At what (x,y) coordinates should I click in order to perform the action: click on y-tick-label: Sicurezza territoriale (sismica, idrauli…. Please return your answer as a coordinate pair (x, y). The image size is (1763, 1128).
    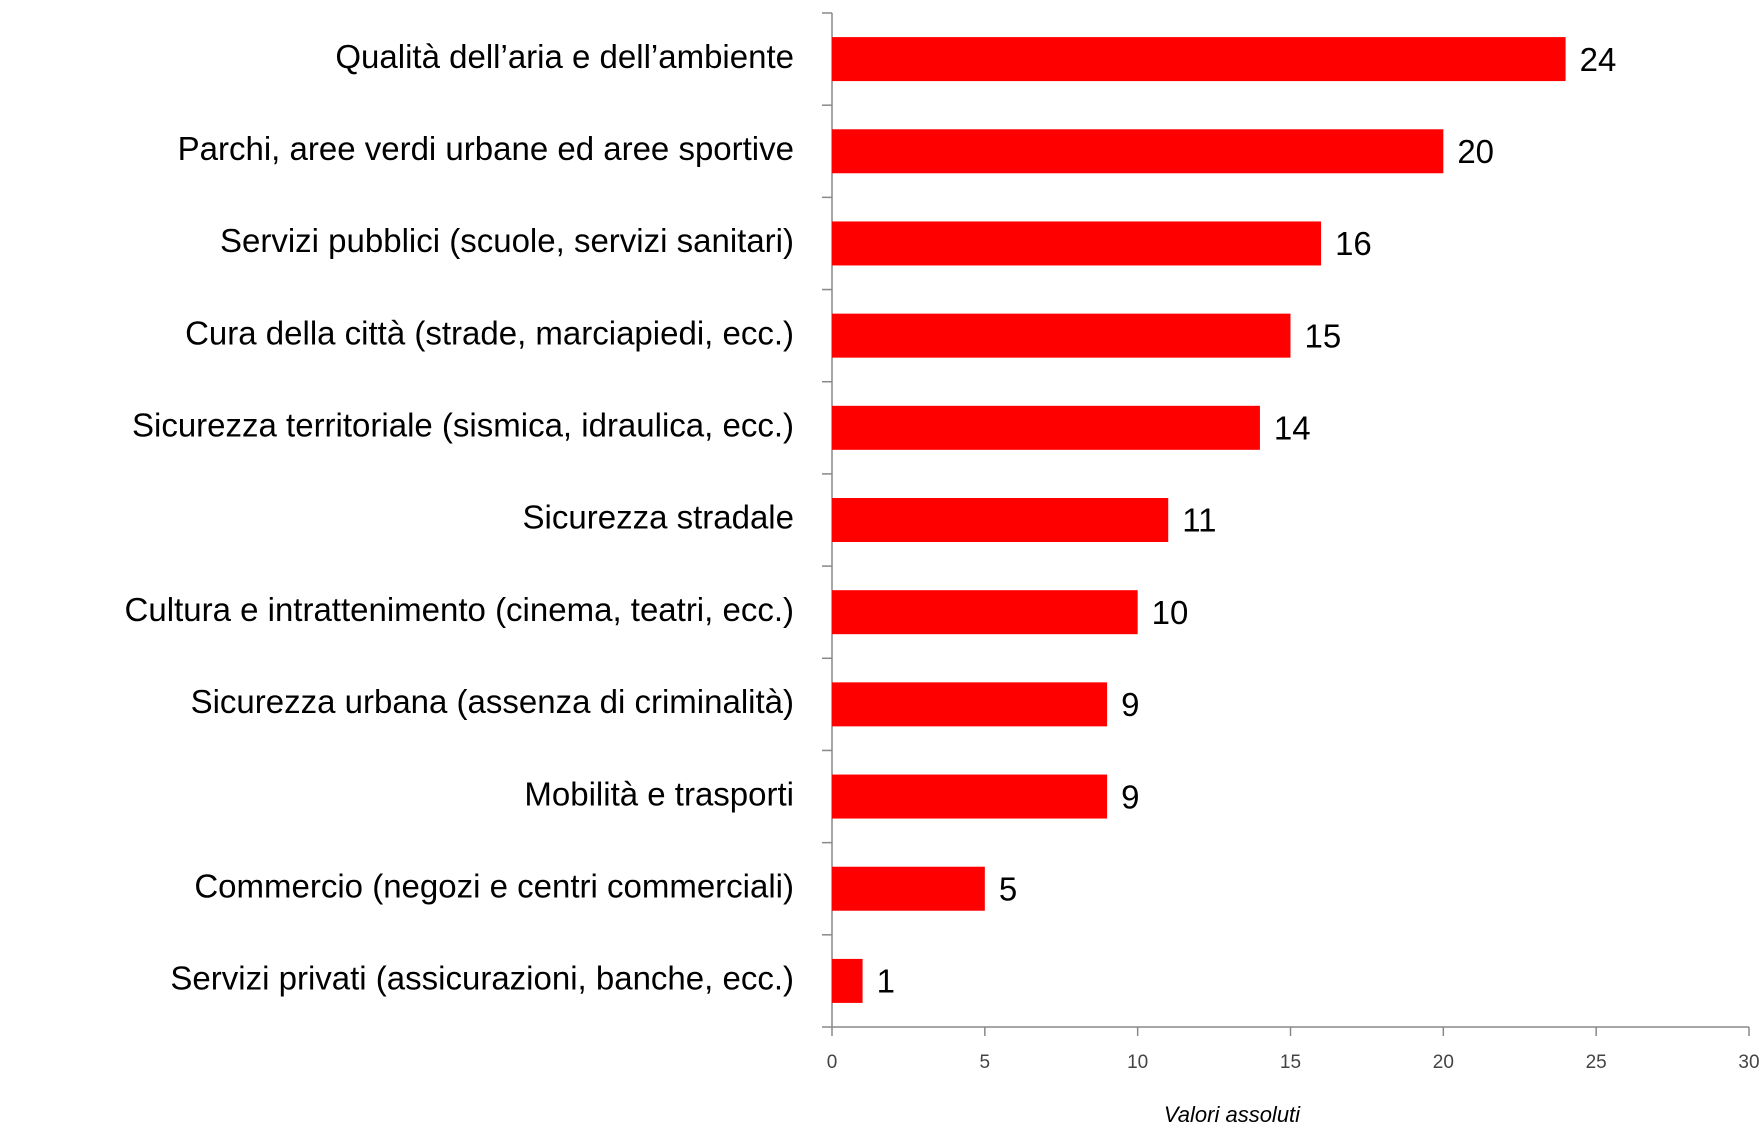
    Looking at the image, I should click on (463, 425).